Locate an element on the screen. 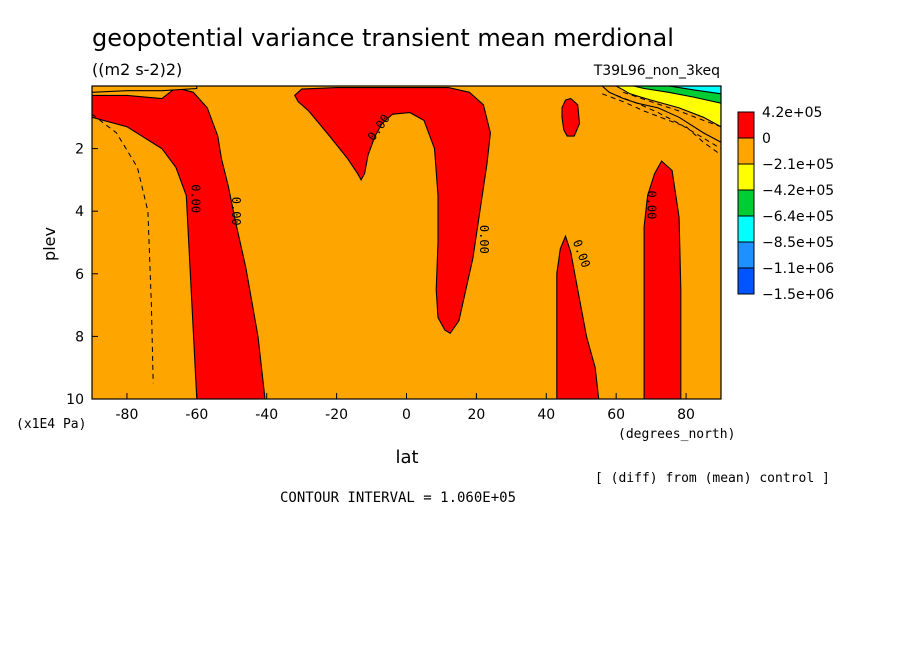 The width and height of the screenshot is (904, 654). legend-label: −1.1e+06 is located at coordinates (798, 269).